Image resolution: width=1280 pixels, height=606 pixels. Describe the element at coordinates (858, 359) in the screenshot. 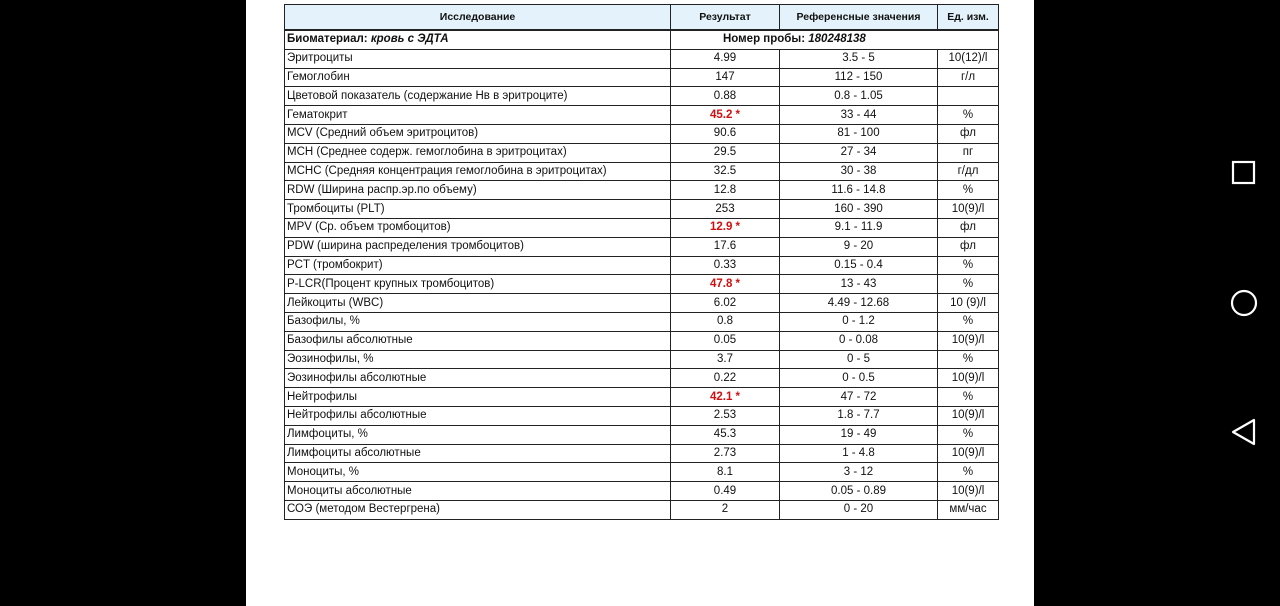

I see `ref-cell: 0 - 5` at that location.